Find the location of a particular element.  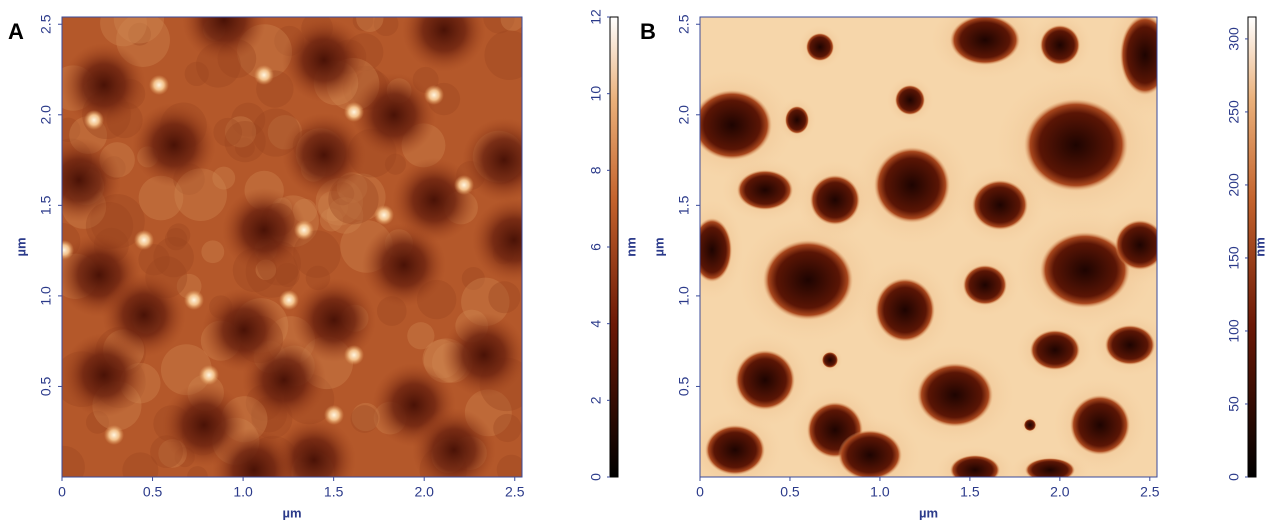

colorbar-tick-label: 10 is located at coordinates (596, 94).